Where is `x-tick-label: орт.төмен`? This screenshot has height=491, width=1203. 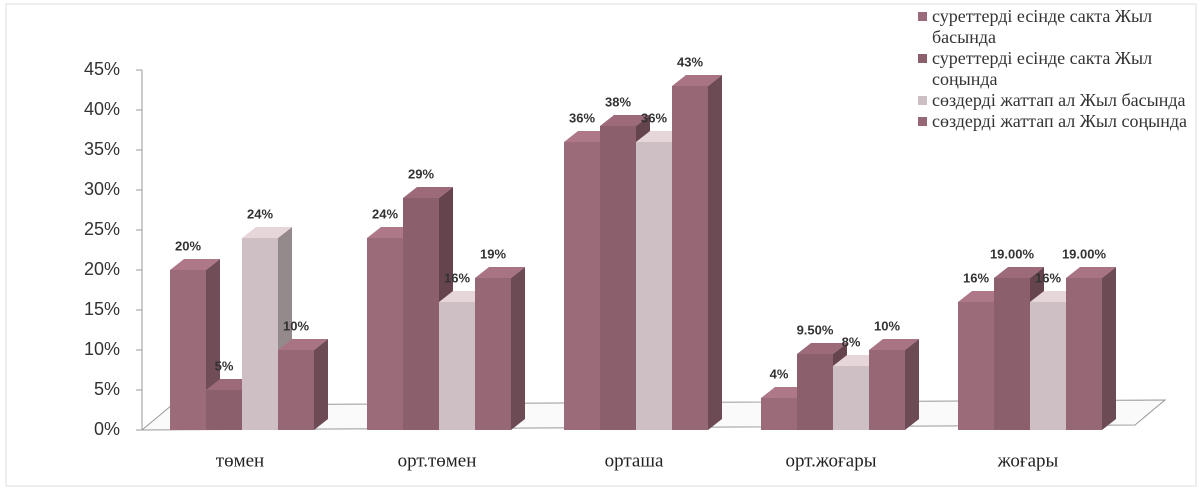
x-tick-label: орт.төмен is located at coordinates (437, 460).